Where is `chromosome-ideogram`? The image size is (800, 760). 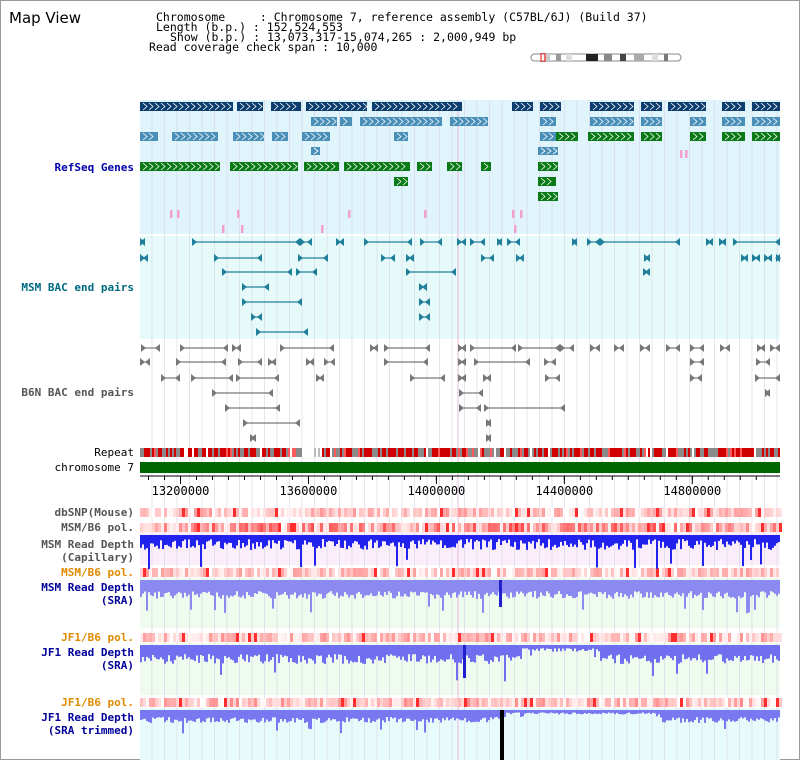
chromosome-ideogram is located at coordinates (606, 57).